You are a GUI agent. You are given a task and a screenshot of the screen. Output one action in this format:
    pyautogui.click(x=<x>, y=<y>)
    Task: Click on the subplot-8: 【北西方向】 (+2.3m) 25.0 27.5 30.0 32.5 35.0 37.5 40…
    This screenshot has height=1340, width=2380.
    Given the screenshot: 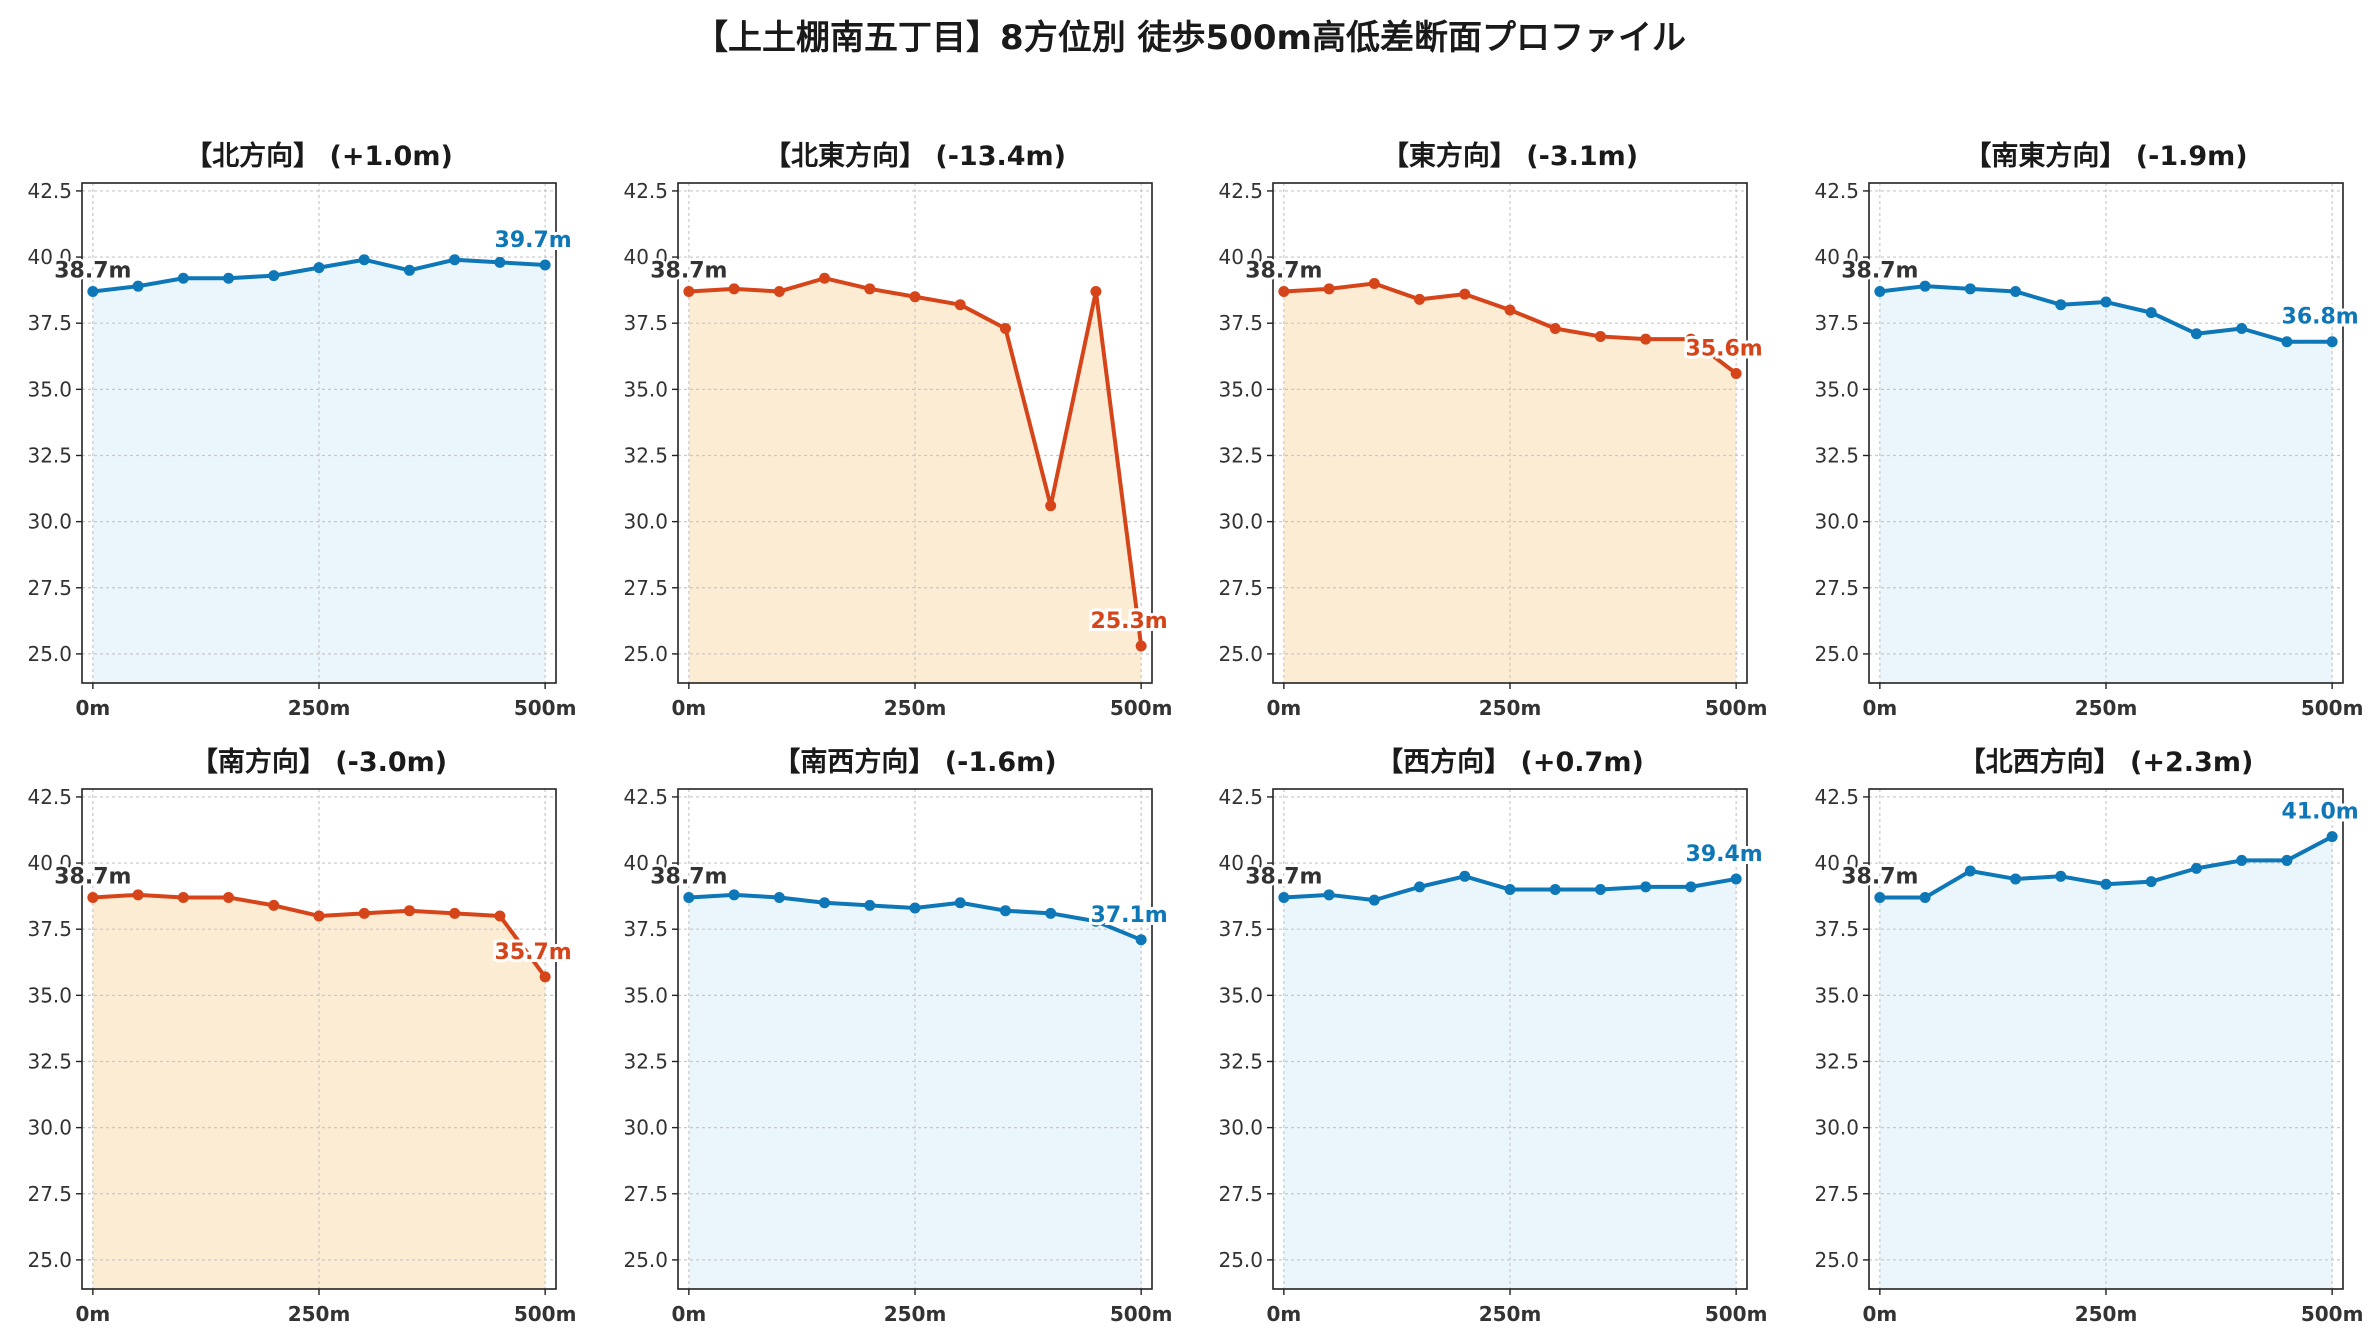 What is the action you would take?
    pyautogui.click(x=2088, y=1036)
    